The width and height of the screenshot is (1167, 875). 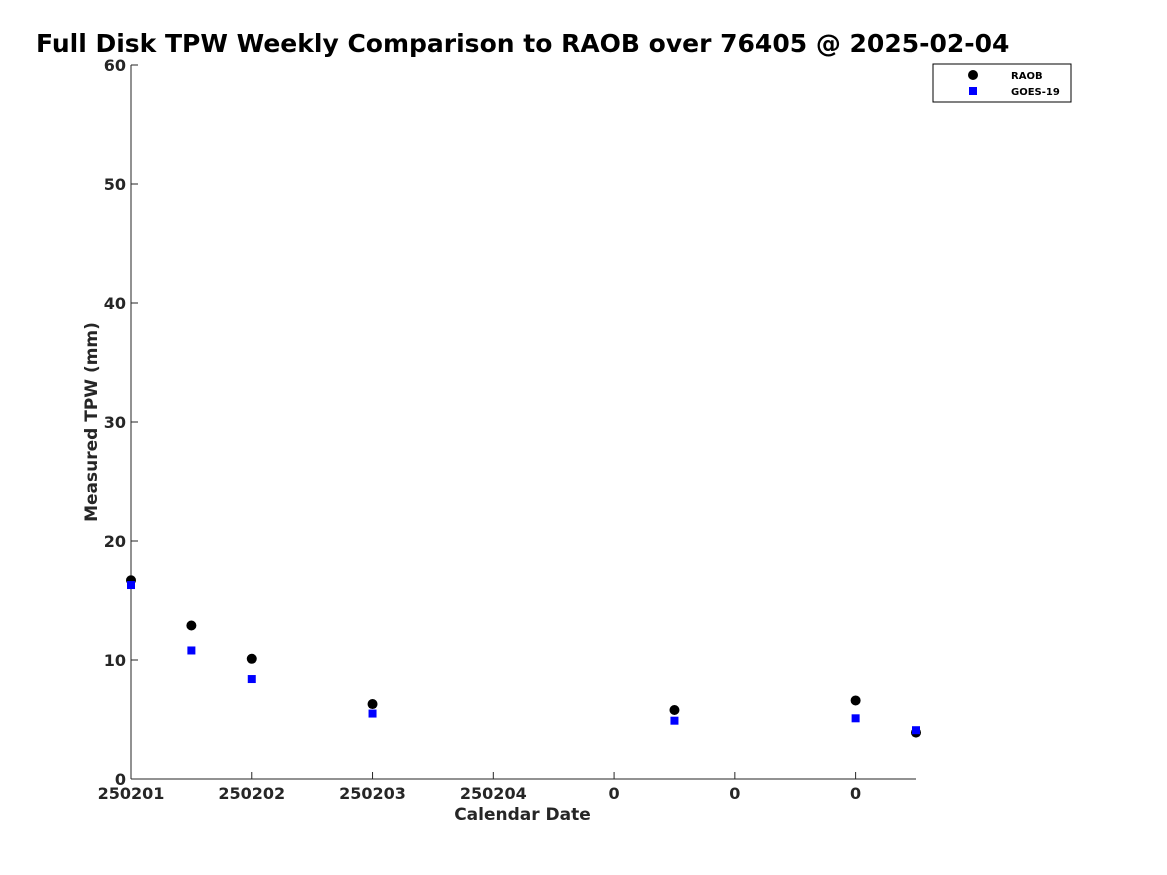 What do you see at coordinates (92, 422) in the screenshot?
I see `y-axis-label: Measured TPW (mm)` at bounding box center [92, 422].